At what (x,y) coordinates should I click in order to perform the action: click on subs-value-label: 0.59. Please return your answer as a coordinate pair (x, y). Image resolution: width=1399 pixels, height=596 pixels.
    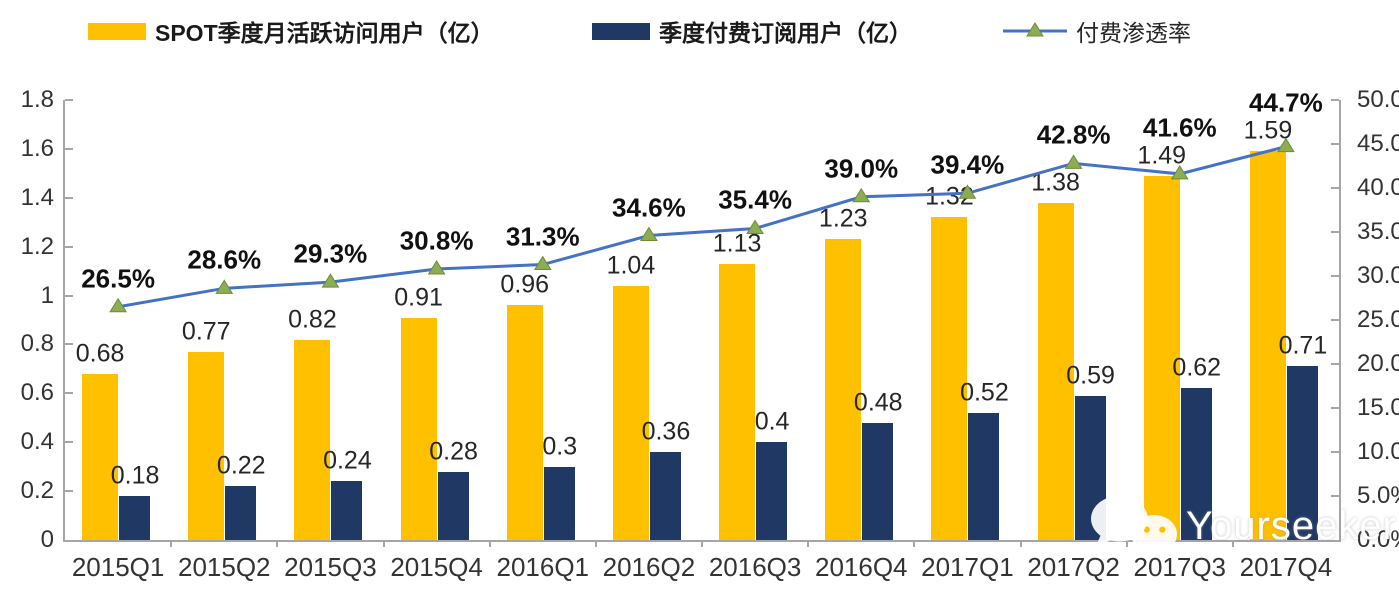
    Looking at the image, I should click on (1090, 375).